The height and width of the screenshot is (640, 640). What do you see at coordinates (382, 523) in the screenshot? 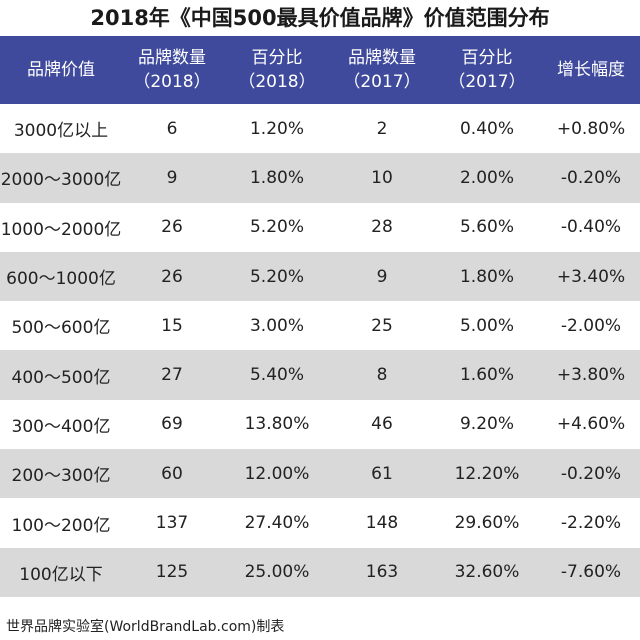
I see `cell-count-2017: 148` at bounding box center [382, 523].